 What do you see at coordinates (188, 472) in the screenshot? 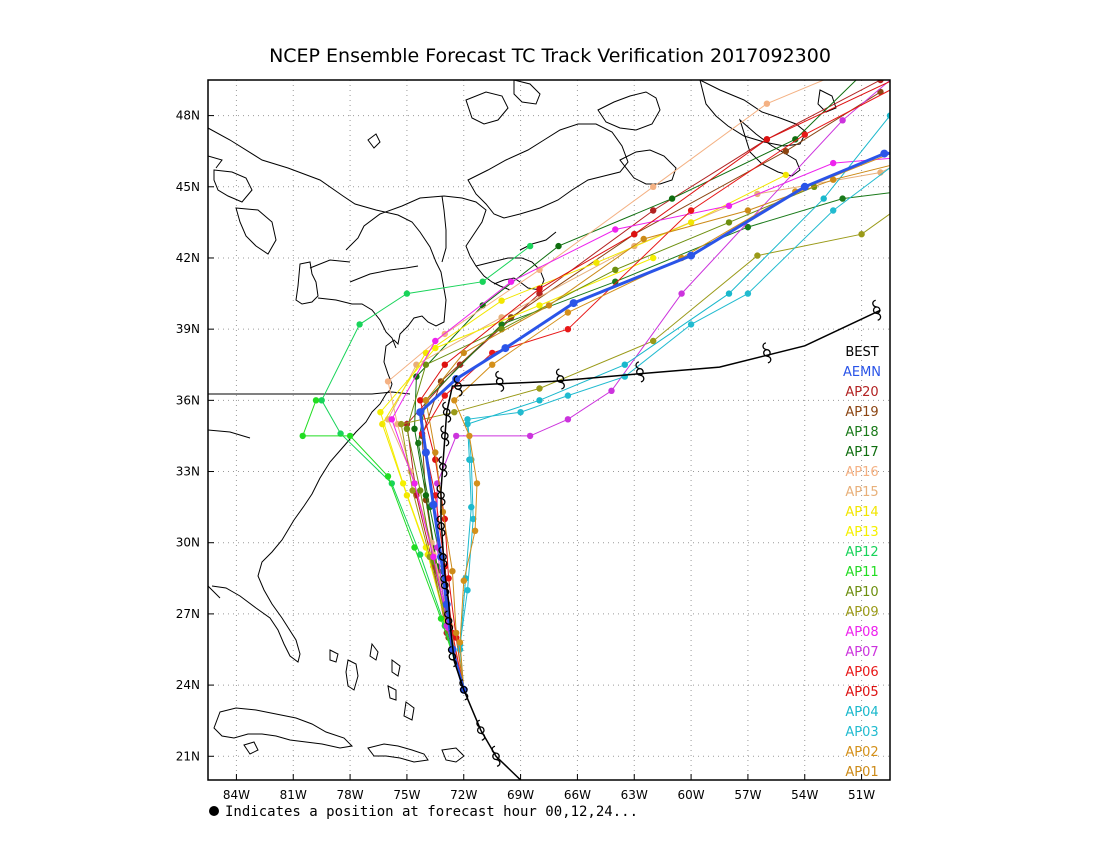
I see `y-tick-label: 33N` at bounding box center [188, 472].